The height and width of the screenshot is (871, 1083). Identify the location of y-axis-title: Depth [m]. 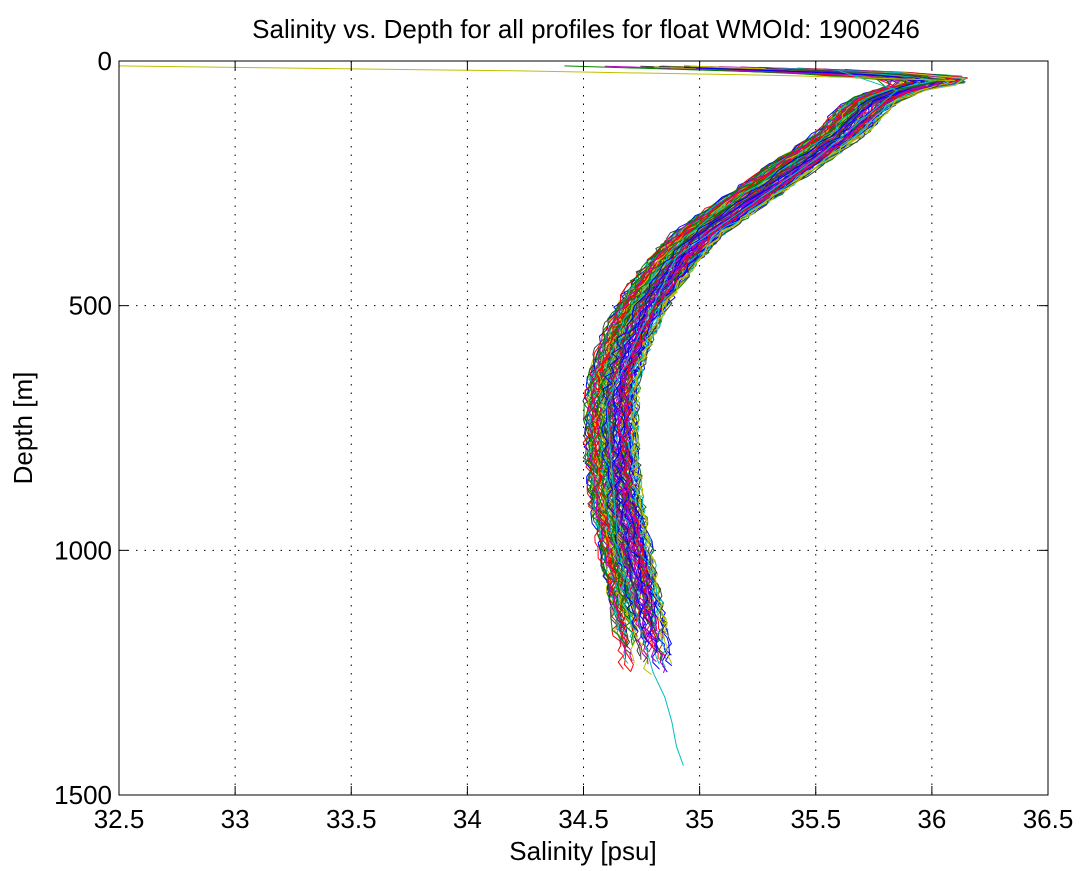
(23, 428).